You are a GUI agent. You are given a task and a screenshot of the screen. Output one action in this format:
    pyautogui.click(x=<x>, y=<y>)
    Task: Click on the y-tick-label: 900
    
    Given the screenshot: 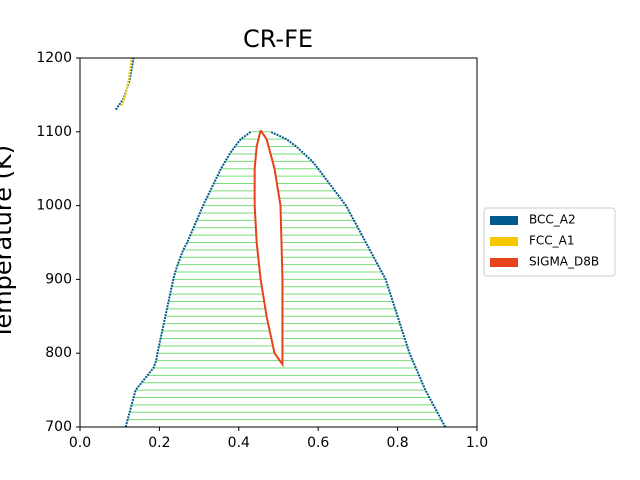 What is the action you would take?
    pyautogui.click(x=58, y=279)
    